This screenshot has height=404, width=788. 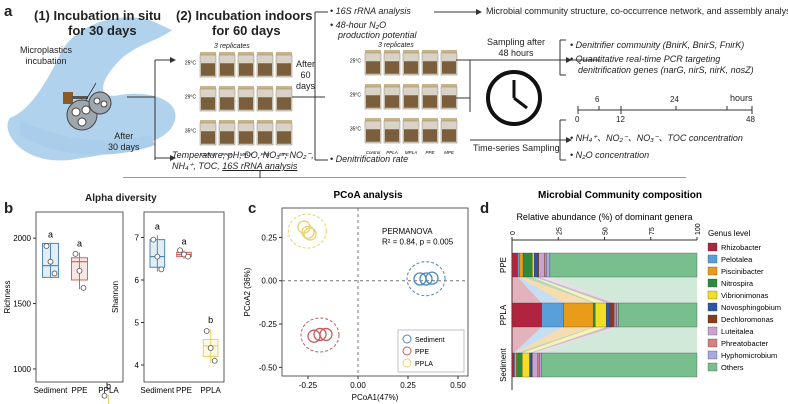 What do you see at coordinates (396, 45) in the screenshot?
I see `replicates-label-2: 3 replicates` at bounding box center [396, 45].